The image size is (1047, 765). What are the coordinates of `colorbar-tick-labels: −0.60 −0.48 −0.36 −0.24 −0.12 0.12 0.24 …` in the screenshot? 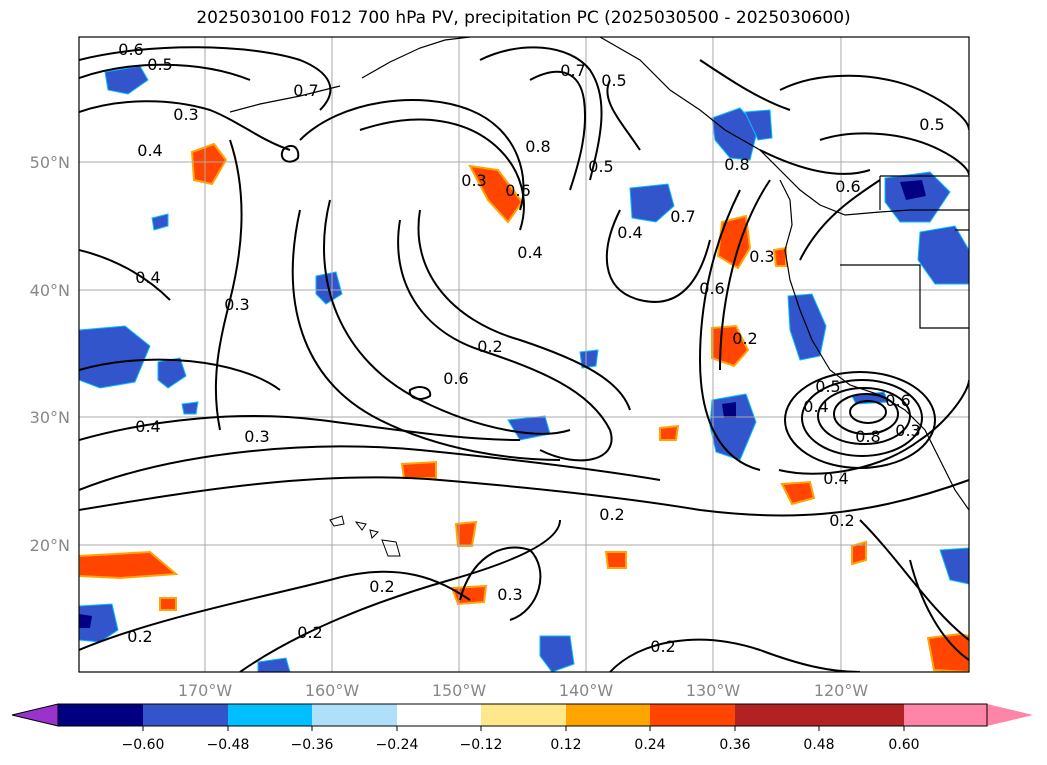 It's located at (521, 745).